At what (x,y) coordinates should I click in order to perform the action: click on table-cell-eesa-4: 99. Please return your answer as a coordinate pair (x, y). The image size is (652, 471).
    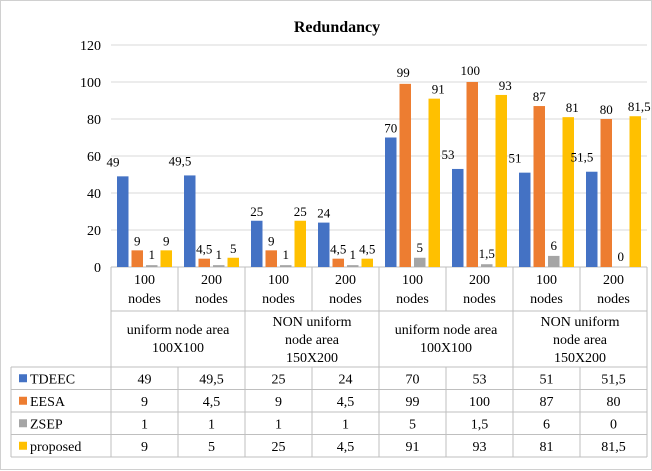
    Looking at the image, I should click on (413, 402).